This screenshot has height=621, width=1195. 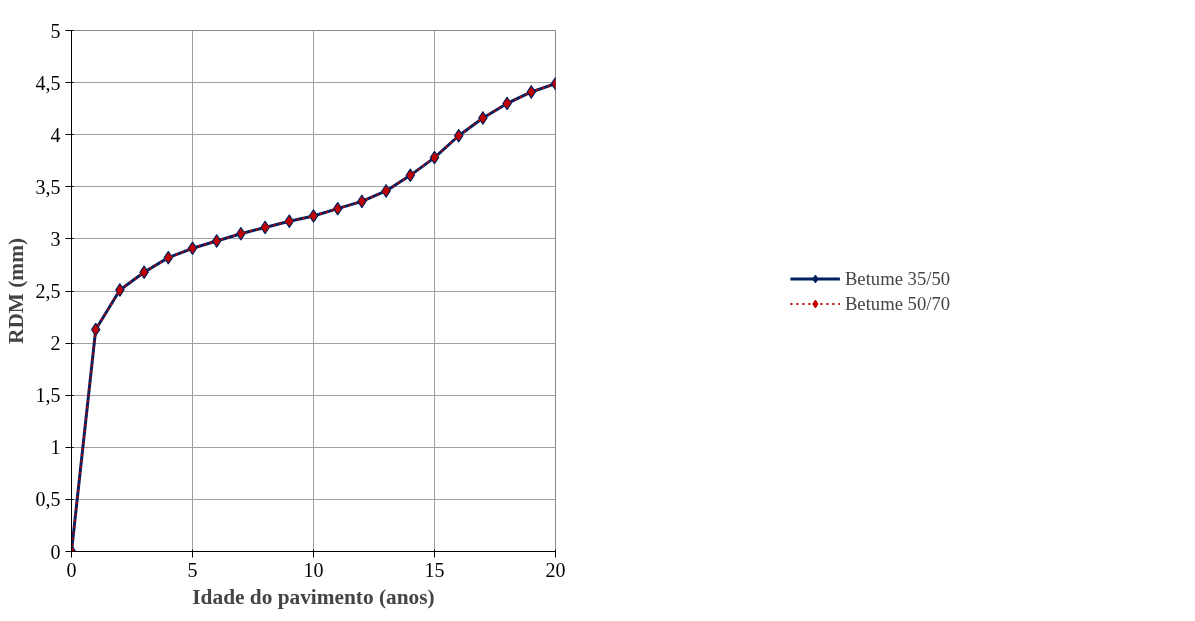 What do you see at coordinates (897, 303) in the screenshot?
I see `legend-label: Betume 50/70` at bounding box center [897, 303].